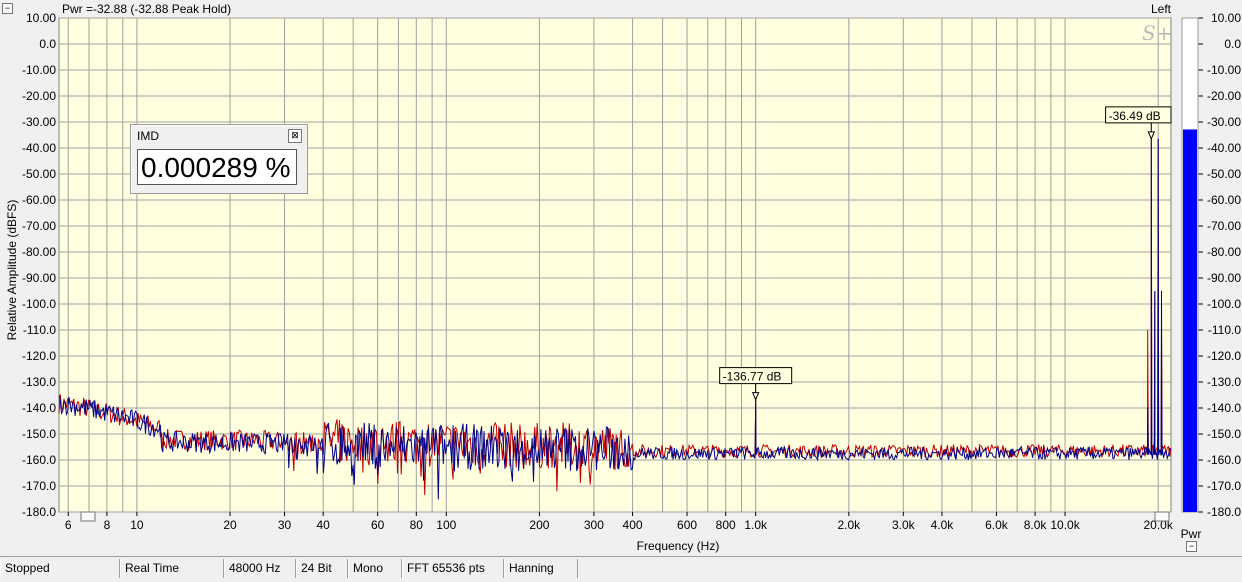  I want to click on x-tick-label: 100, so click(446, 525).